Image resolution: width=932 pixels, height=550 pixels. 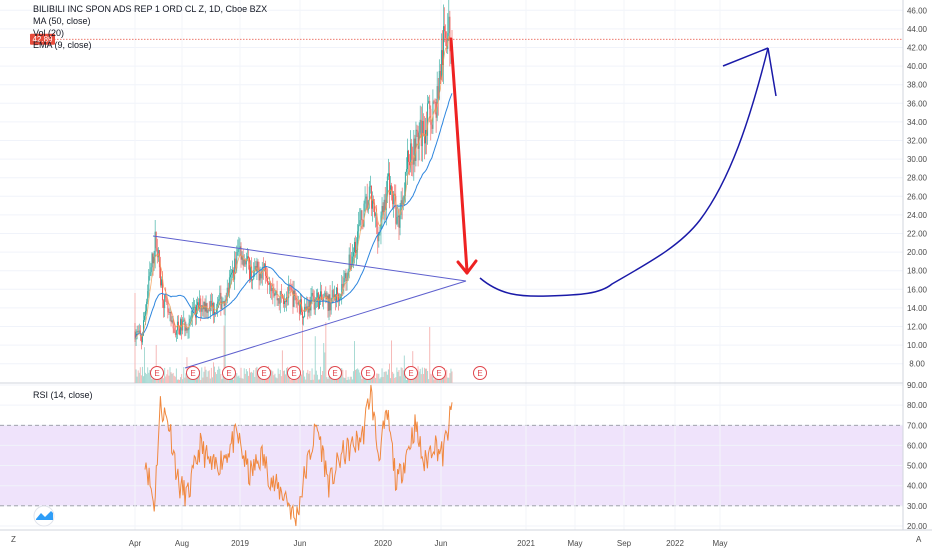 What do you see at coordinates (917, 456) in the screenshot?
I see `rsi-axis: 90.00 80.00 70.00 60.00 50.00 40.00 30.00 20.00` at bounding box center [917, 456].